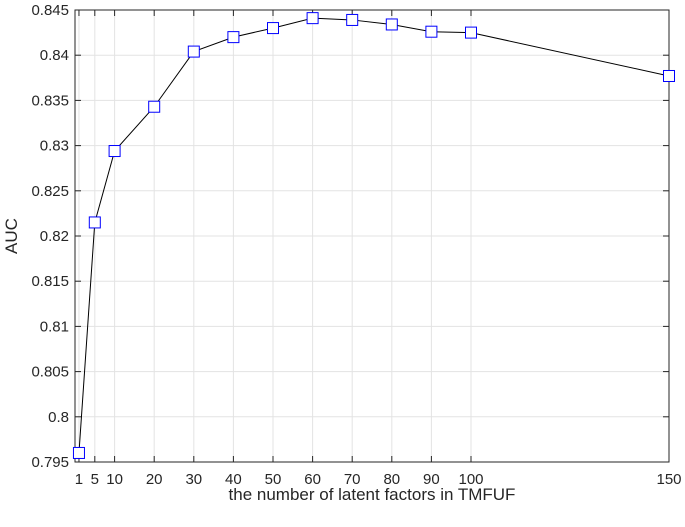 The width and height of the screenshot is (685, 527). What do you see at coordinates (50, 372) in the screenshot?
I see `y-tick-label: 0.805` at bounding box center [50, 372].